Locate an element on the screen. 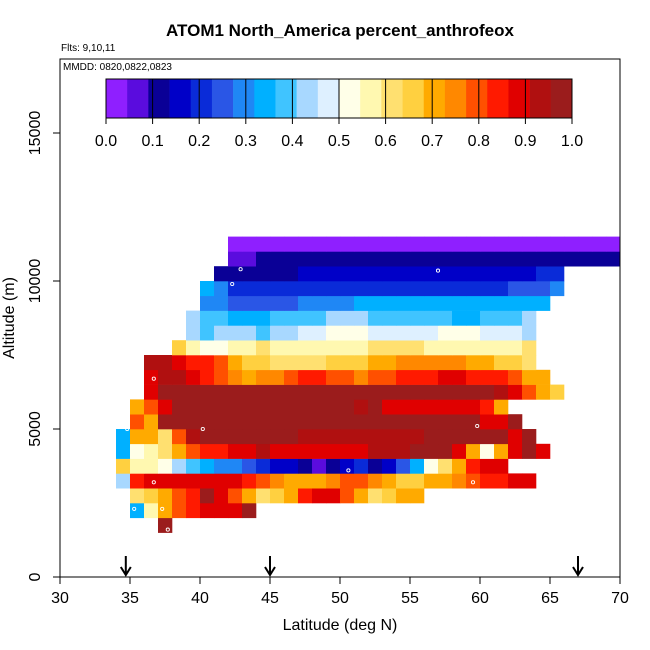 The image size is (650, 650). colorbar-tick-label: 0.5 is located at coordinates (339, 141).